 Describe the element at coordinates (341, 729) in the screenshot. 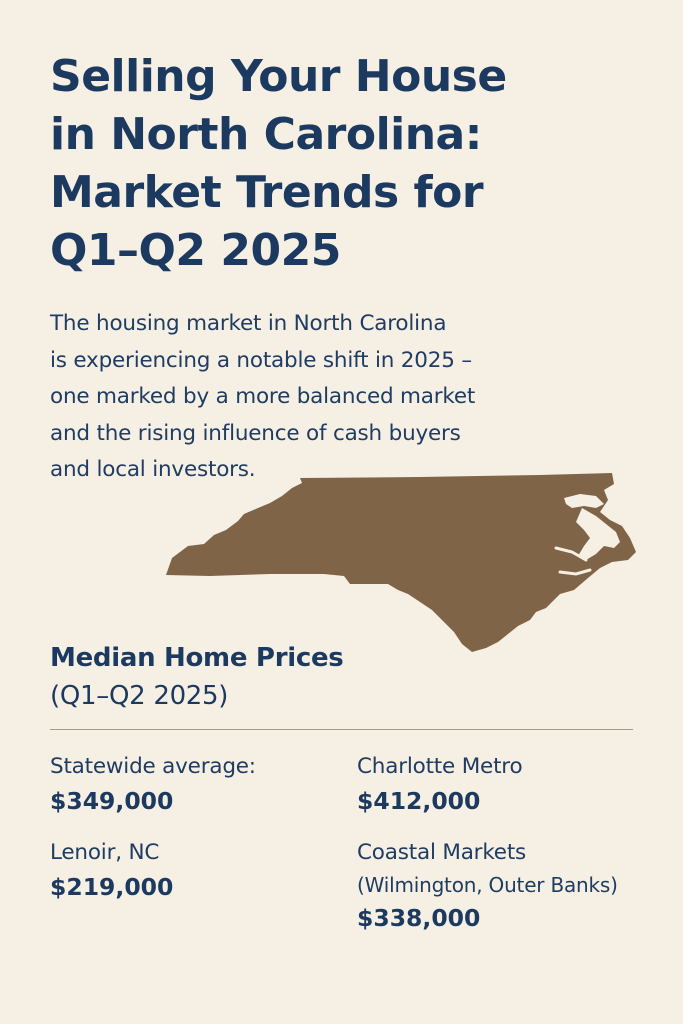

I see `divider` at that location.